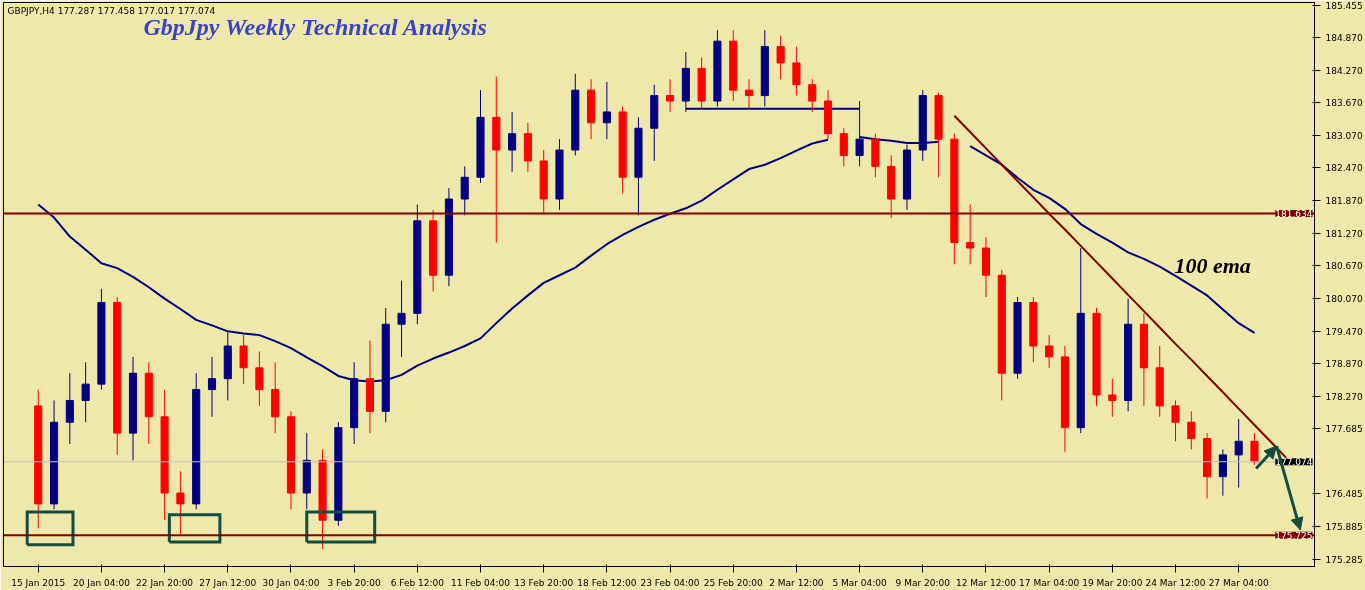  I want to click on x-tick-label: 18 Feb 12:00, so click(607, 582).